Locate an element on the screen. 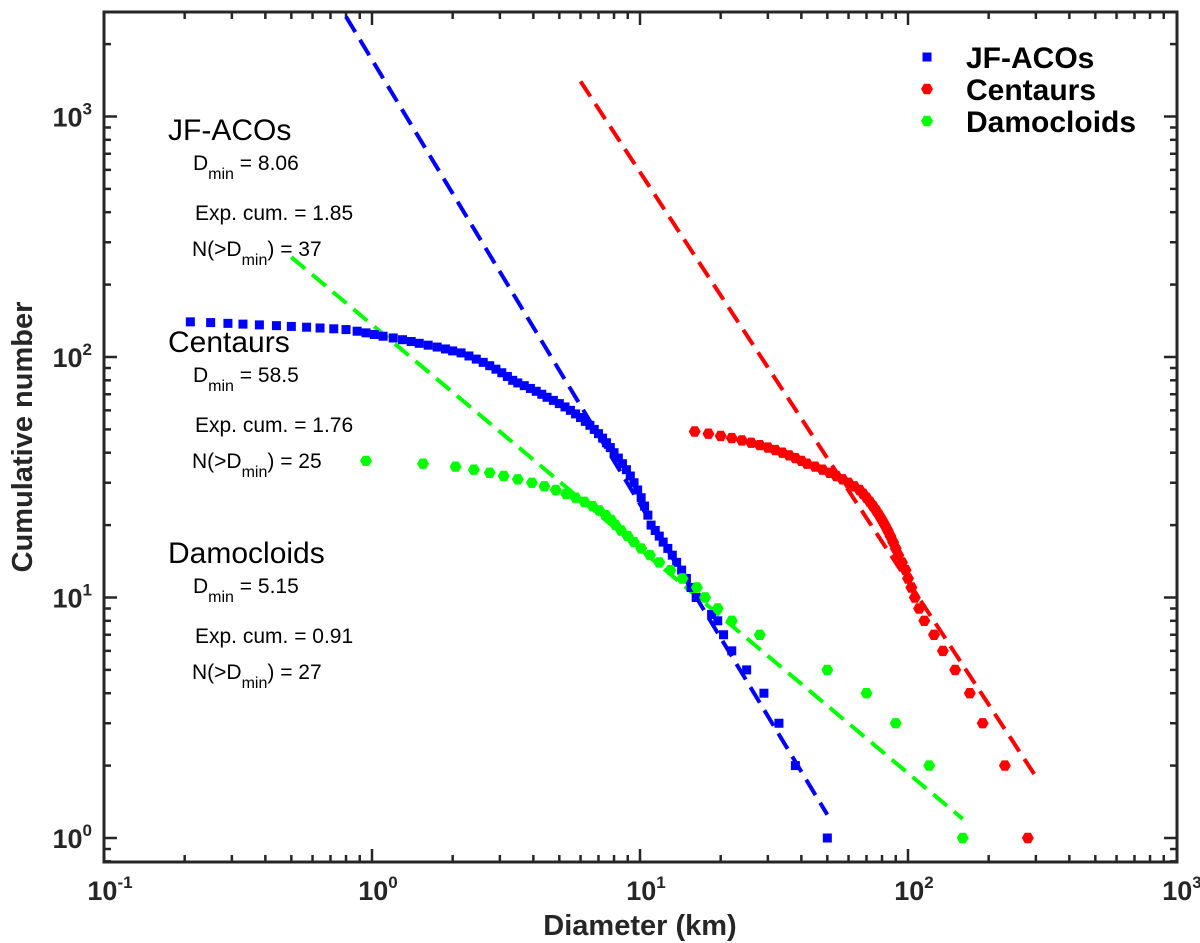 The image size is (1200, 943). annotation-n-count: N(>Dmin) = 25 is located at coordinates (257, 465).